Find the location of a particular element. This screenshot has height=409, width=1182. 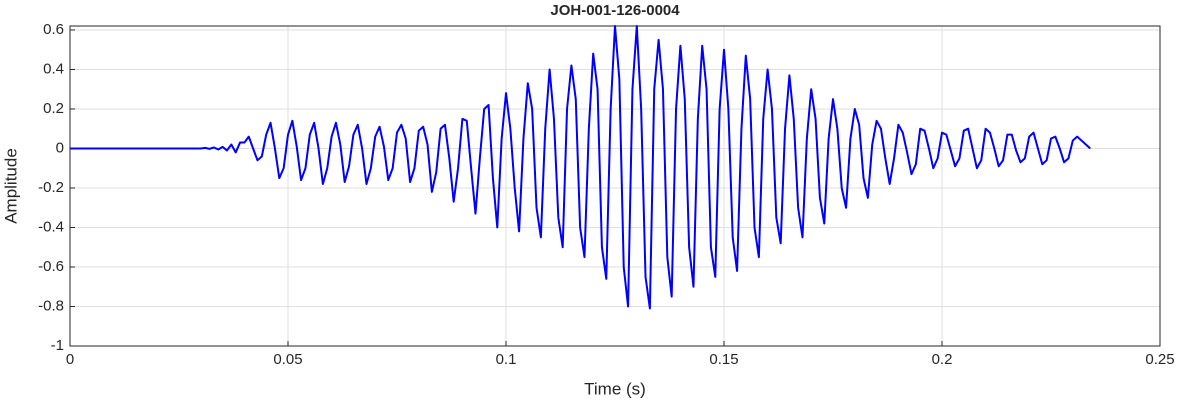

y-tick-label: -0.8 is located at coordinates (51, 305).